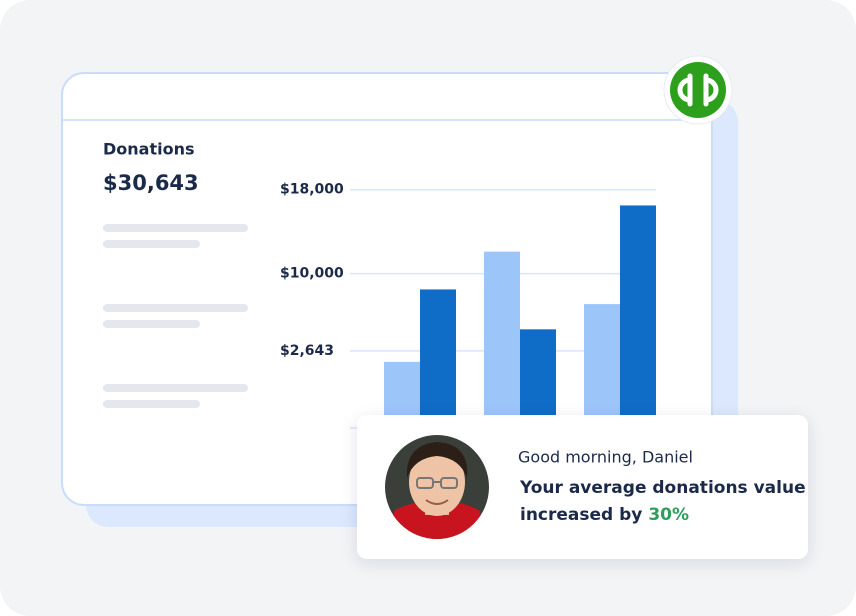 The height and width of the screenshot is (616, 856). What do you see at coordinates (307, 351) in the screenshot?
I see `y-tick-label: $2,643` at bounding box center [307, 351].